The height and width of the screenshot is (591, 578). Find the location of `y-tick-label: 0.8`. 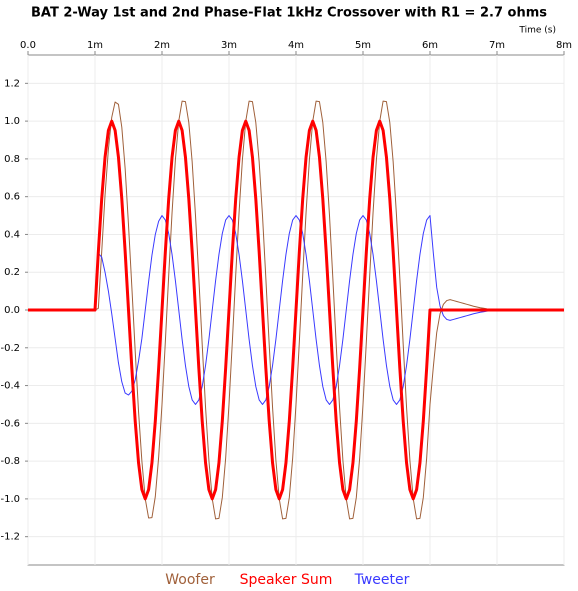

y-tick-label: 0.8 is located at coordinates (12, 159).